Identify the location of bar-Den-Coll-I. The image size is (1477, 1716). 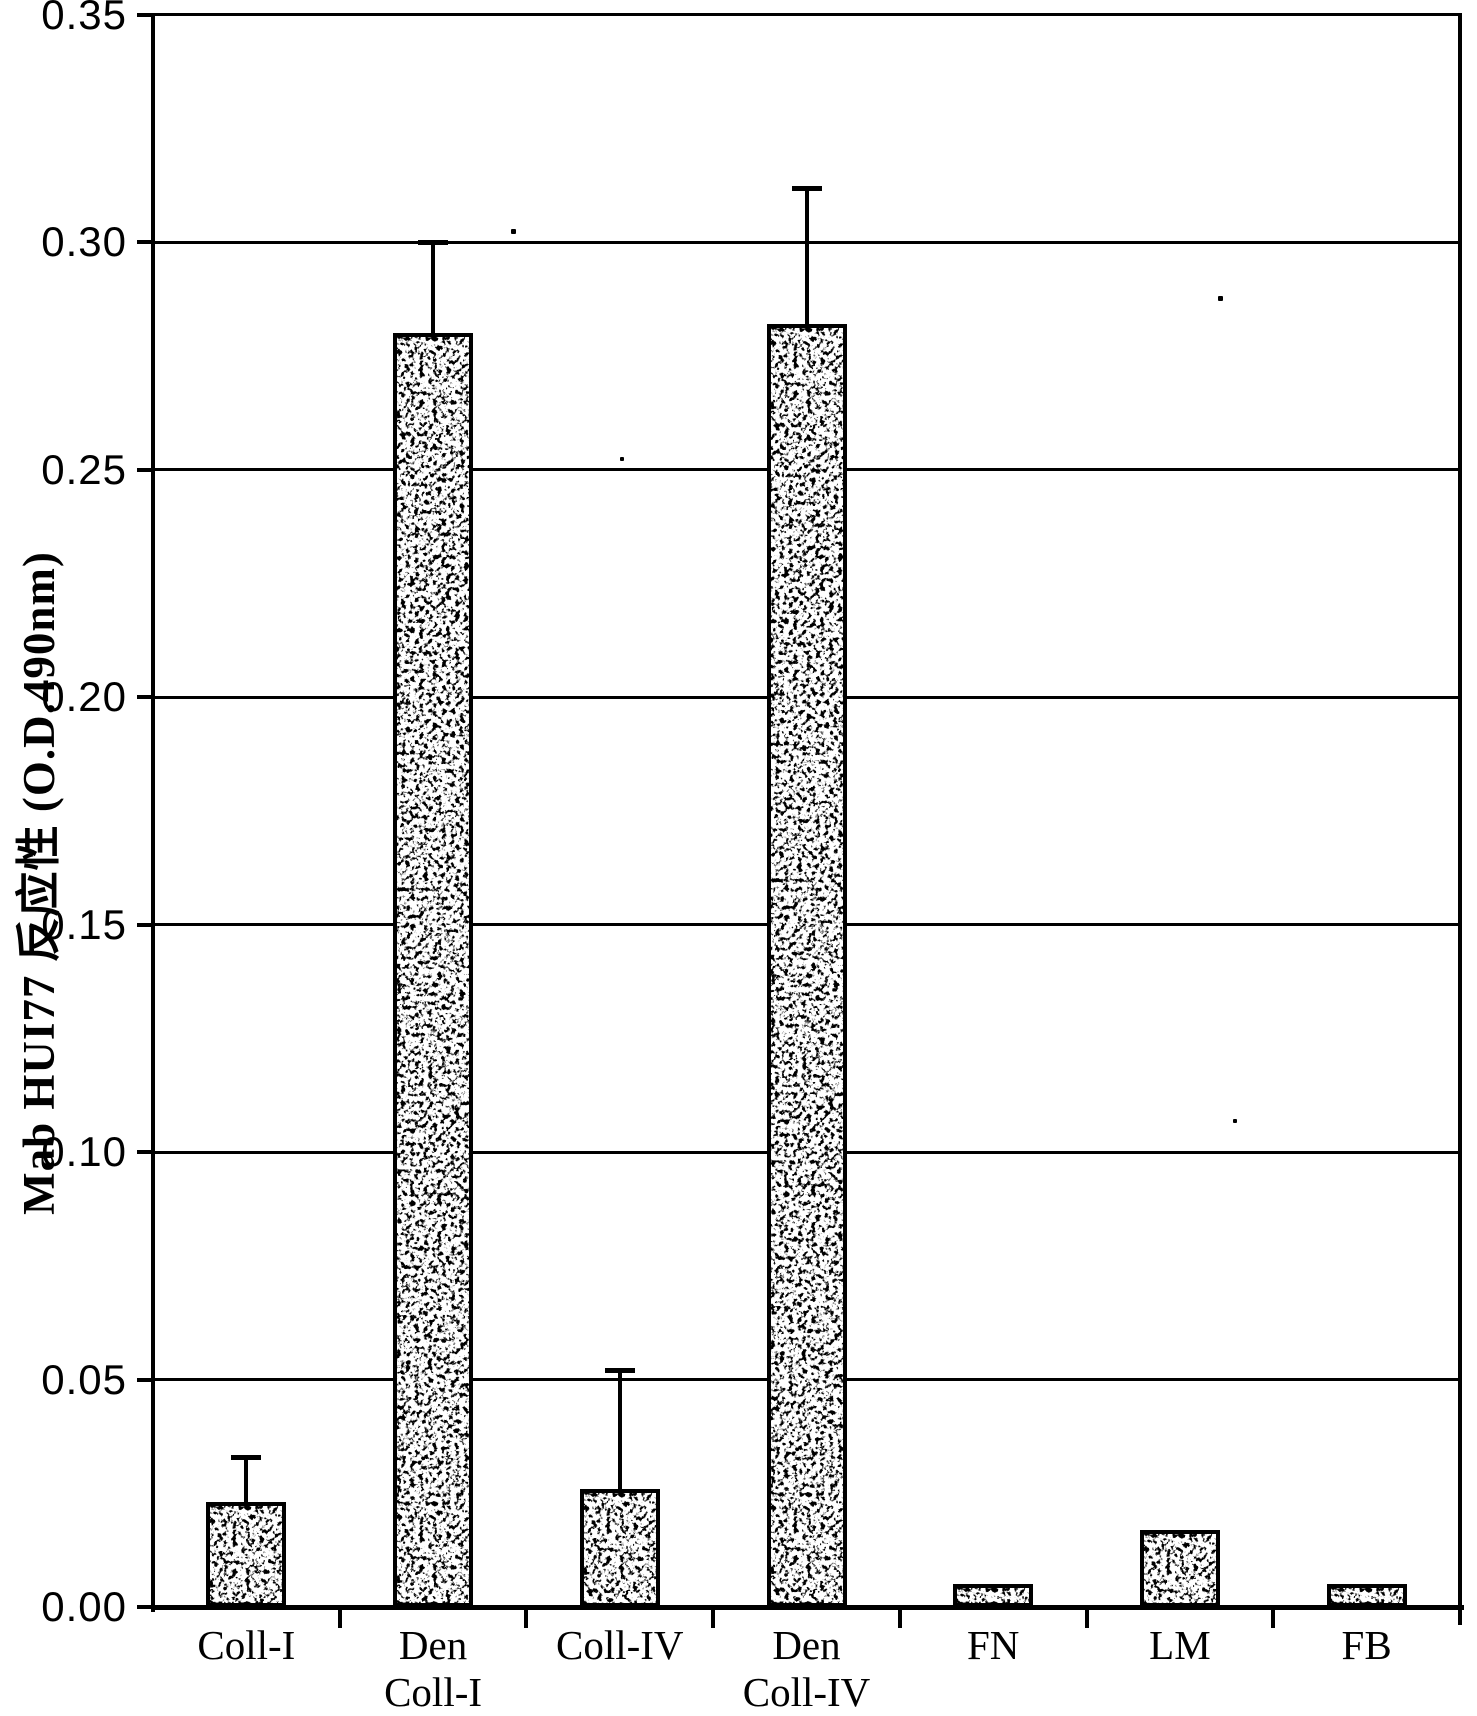
(433, 970).